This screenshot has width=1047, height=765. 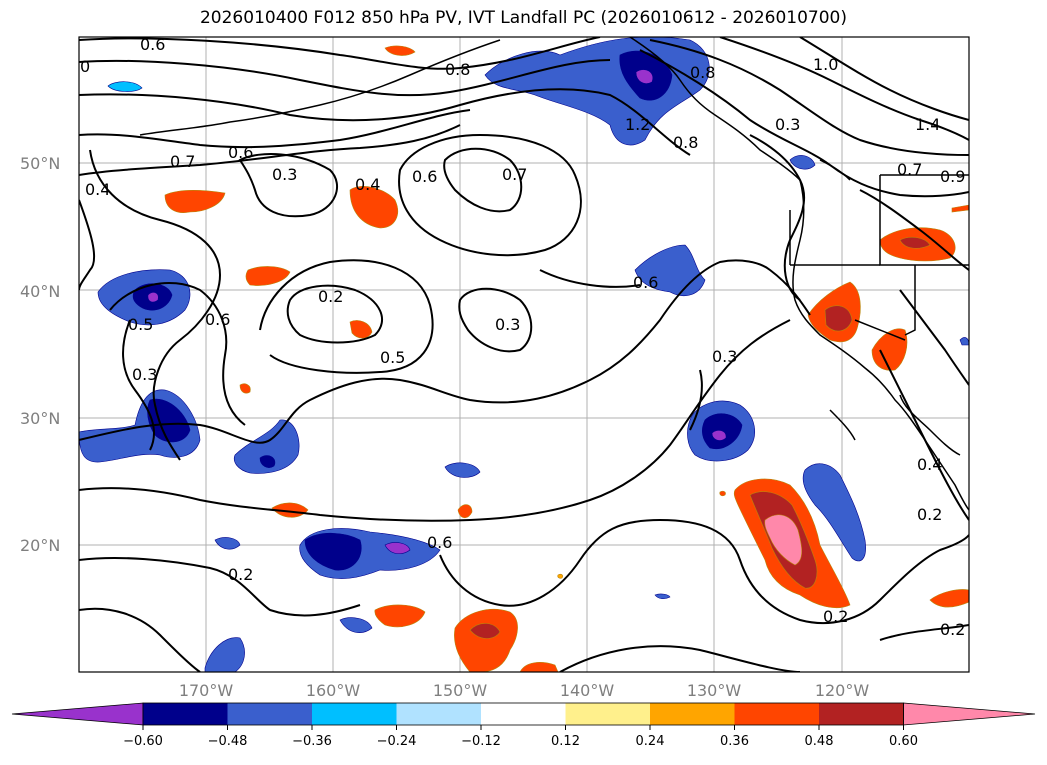 What do you see at coordinates (206, 690) in the screenshot?
I see `lon-label-170w: 170°W` at bounding box center [206, 690].